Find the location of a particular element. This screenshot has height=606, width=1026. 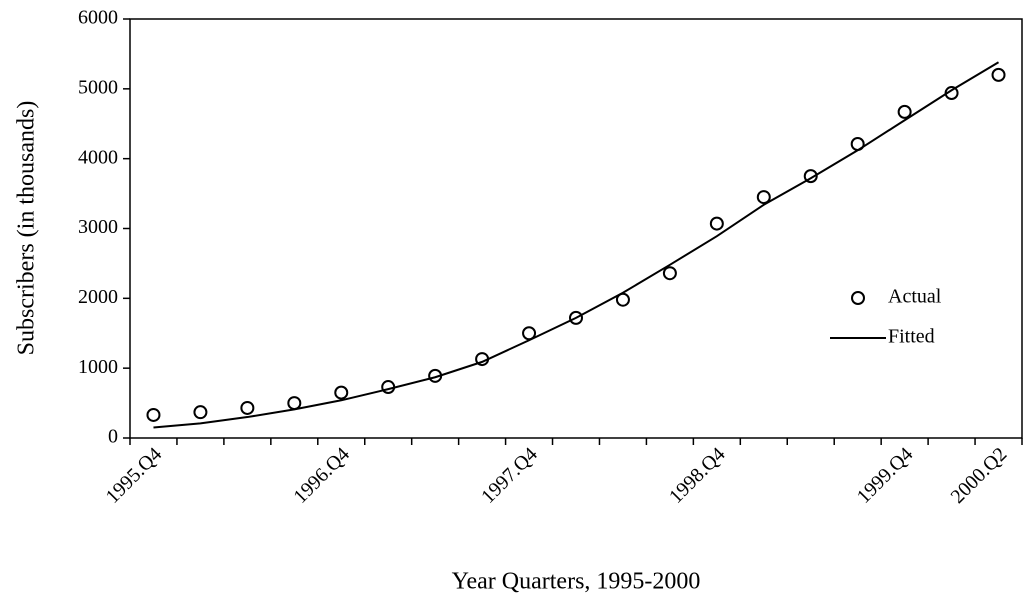

y-tick-label: 5000 is located at coordinates (98, 87).